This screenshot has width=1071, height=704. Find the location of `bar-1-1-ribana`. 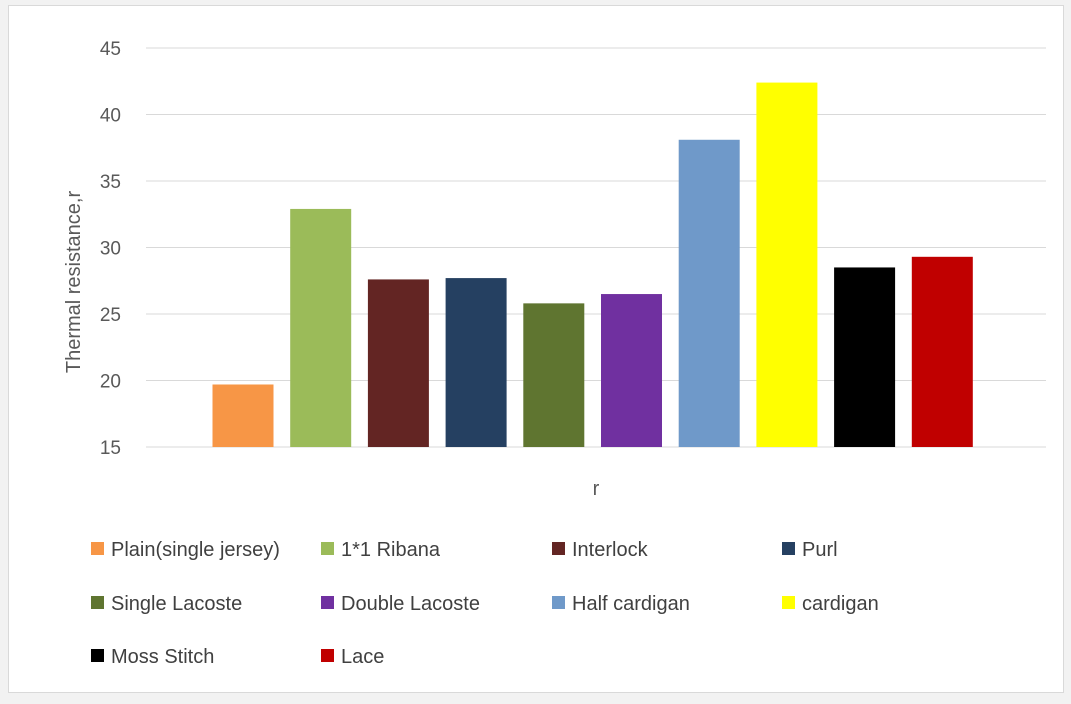

bar-1-1-ribana is located at coordinates (321, 327).